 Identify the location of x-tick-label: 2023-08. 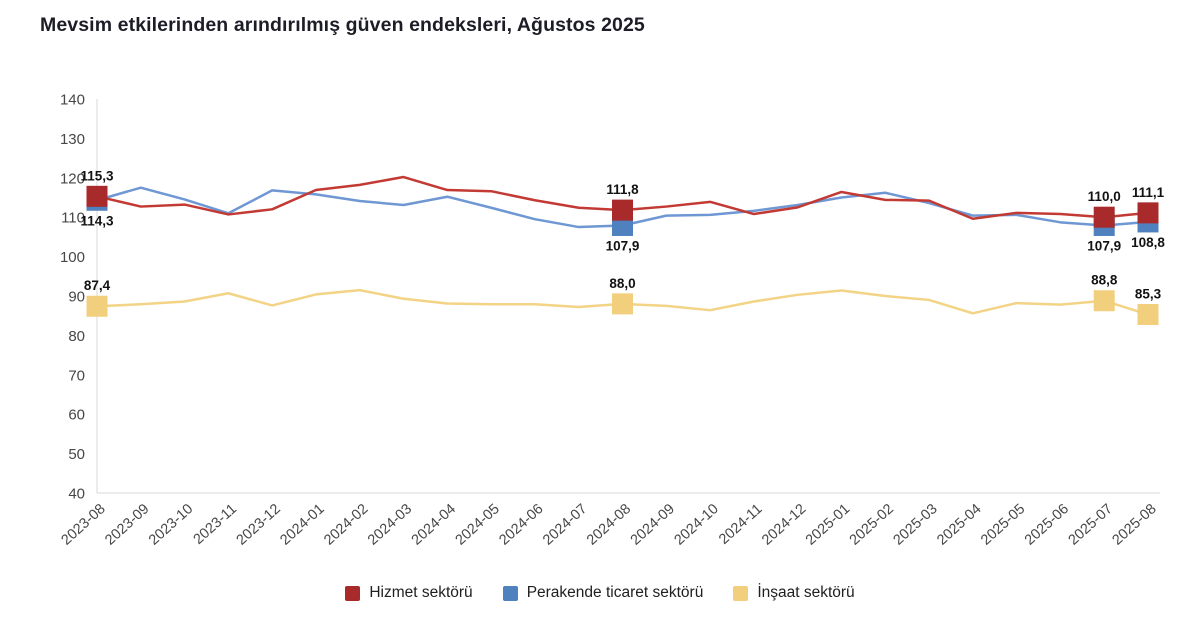
(83, 525).